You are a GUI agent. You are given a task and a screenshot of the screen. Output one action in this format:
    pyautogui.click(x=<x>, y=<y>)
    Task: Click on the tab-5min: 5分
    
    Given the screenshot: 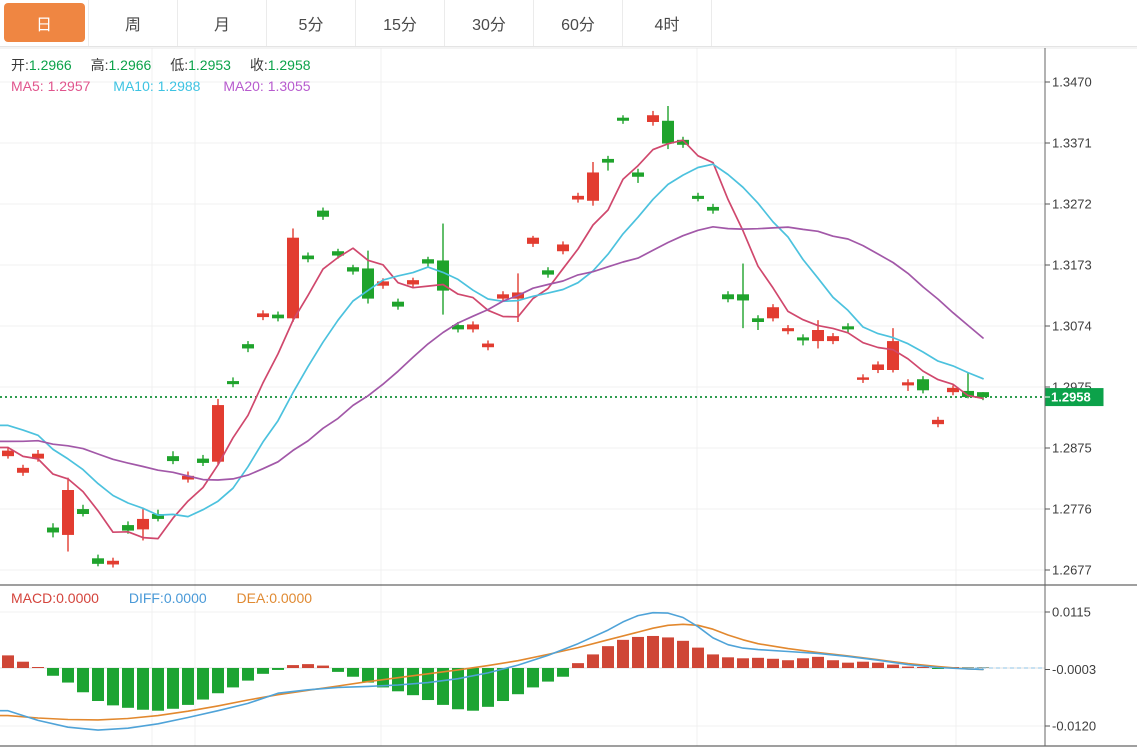 What is the action you would take?
    pyautogui.click(x=311, y=23)
    